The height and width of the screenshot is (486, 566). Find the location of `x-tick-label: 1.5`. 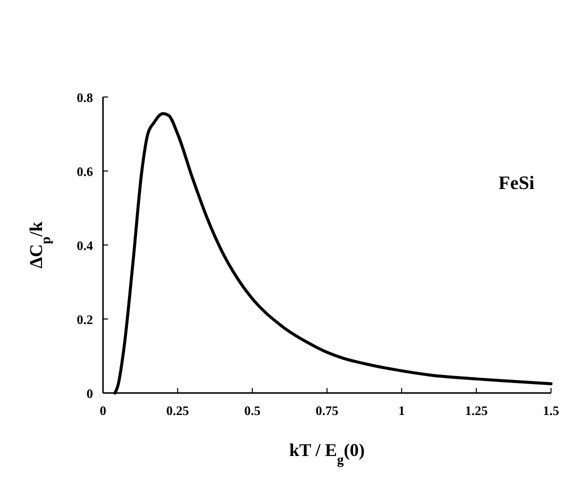

x-tick-label: 1.5 is located at coordinates (551, 410).